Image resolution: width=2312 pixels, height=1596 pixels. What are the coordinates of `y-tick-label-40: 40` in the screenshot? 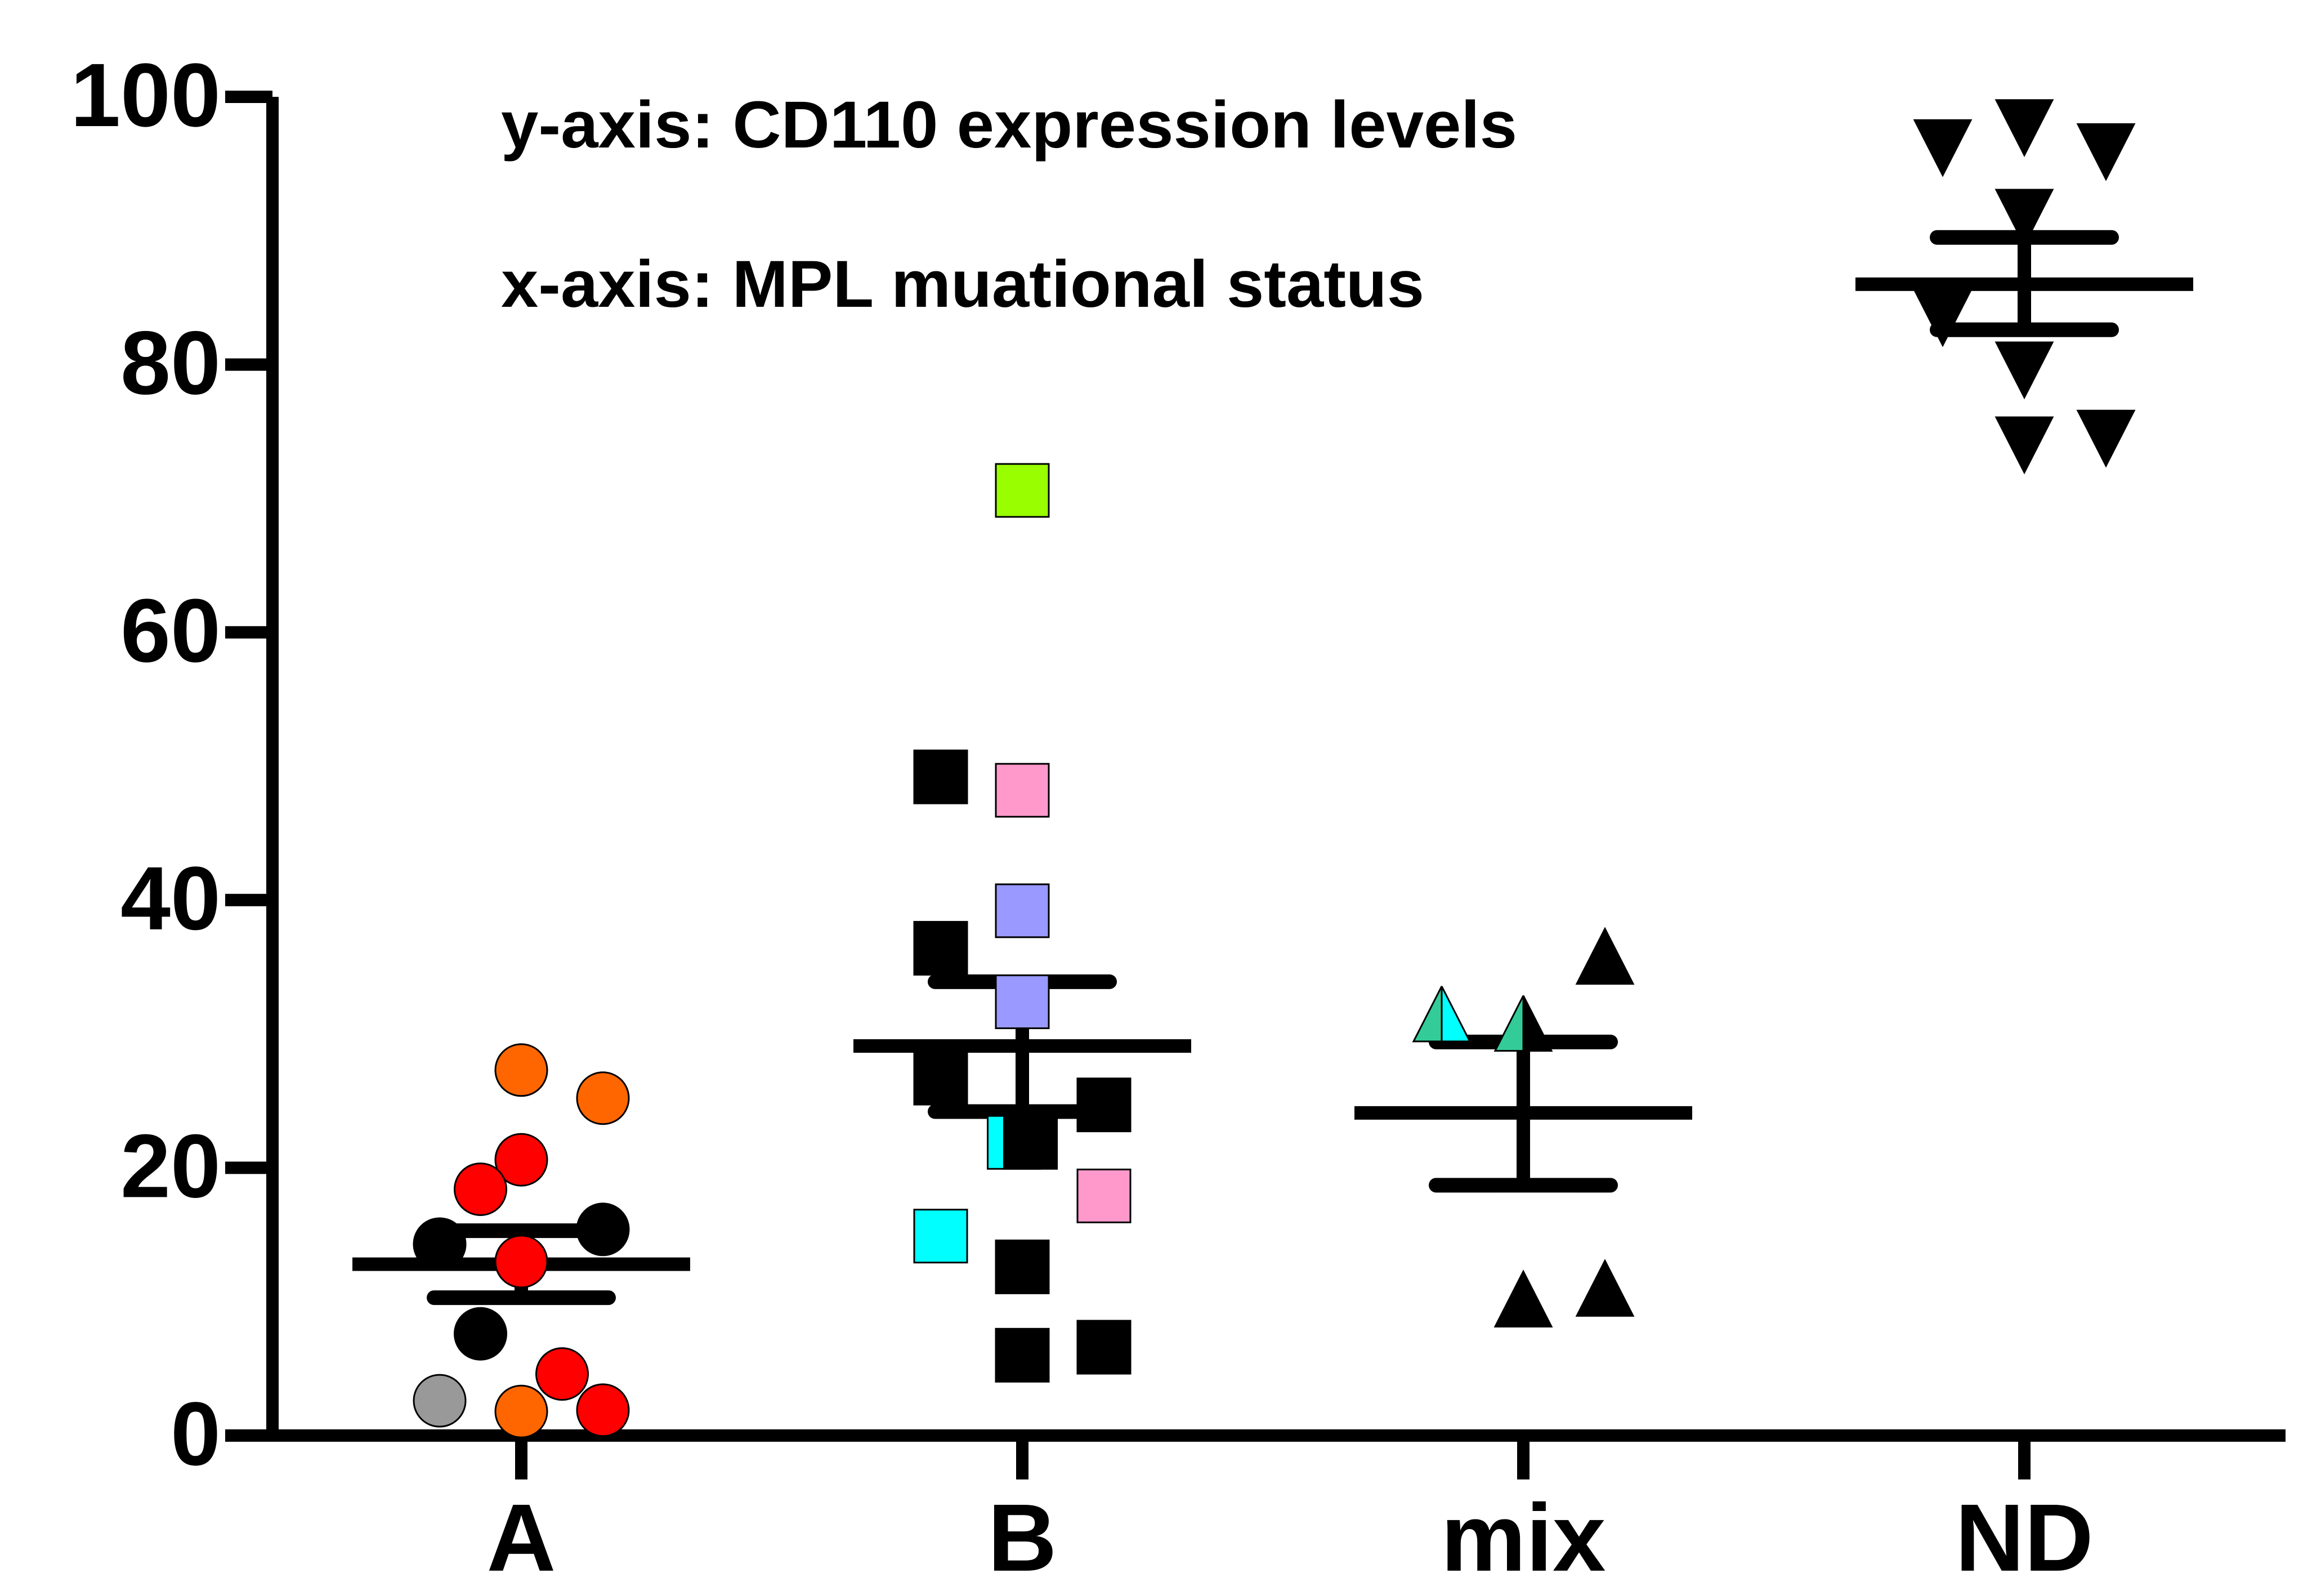 It's located at (170, 899).